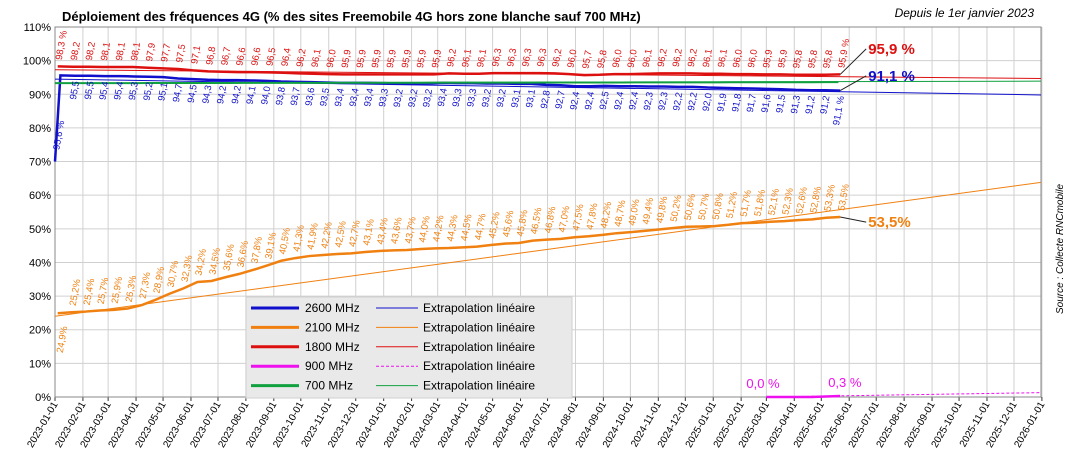 This screenshot has width=1071, height=467. I want to click on data-label-2100-mhz: 42,7%, so click(355, 233).